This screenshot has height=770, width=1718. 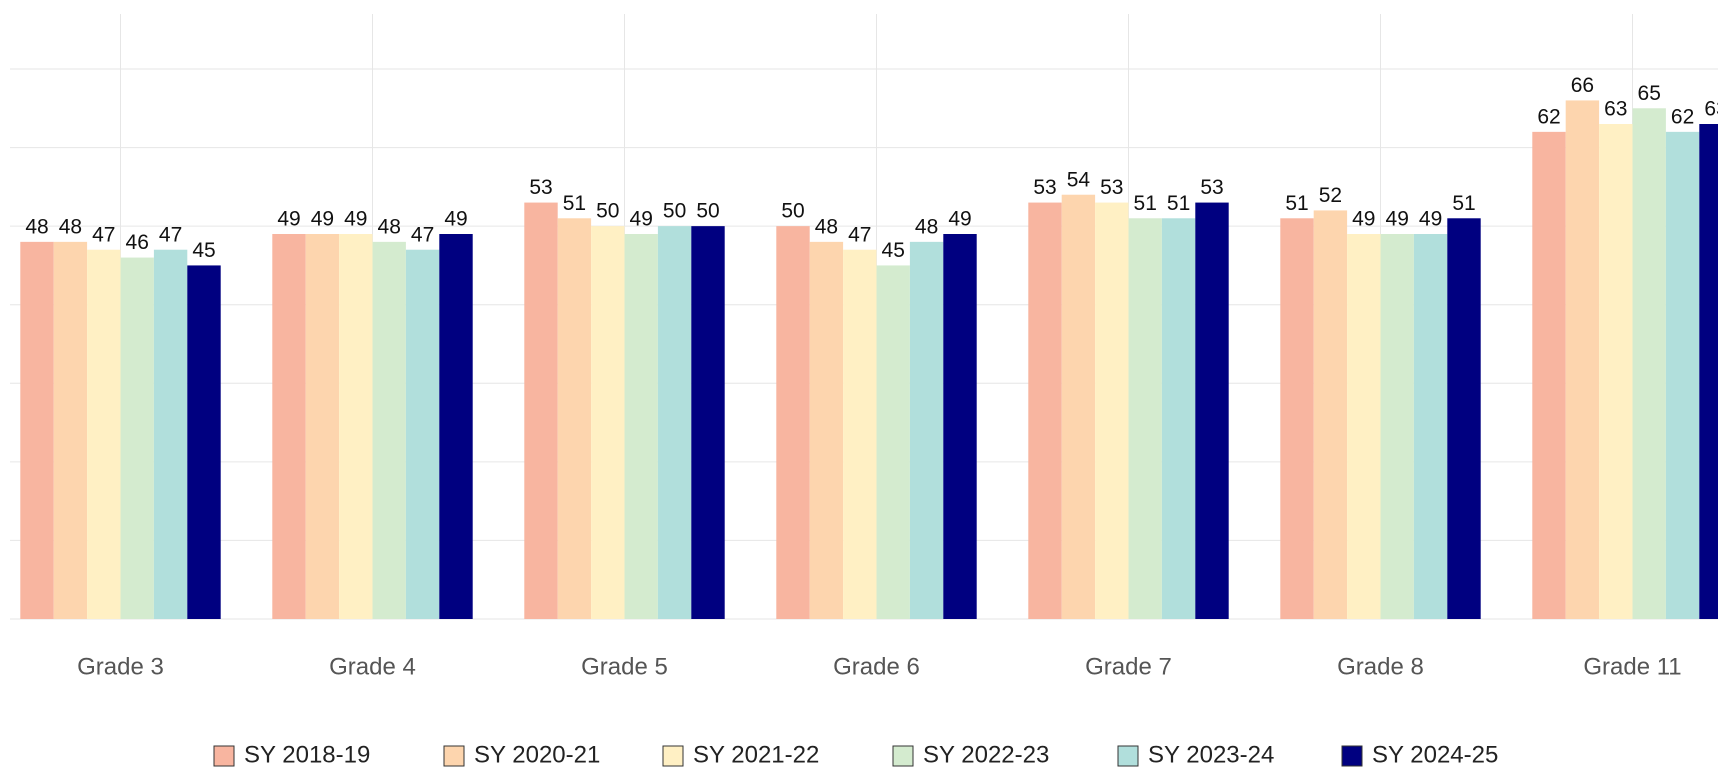 What do you see at coordinates (1582, 85) in the screenshot?
I see `value-label: 66` at bounding box center [1582, 85].